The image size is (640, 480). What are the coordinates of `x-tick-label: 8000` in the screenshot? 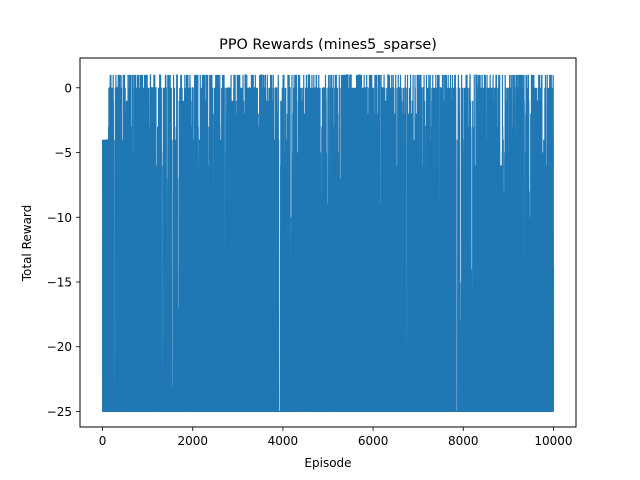 It's located at (463, 441).